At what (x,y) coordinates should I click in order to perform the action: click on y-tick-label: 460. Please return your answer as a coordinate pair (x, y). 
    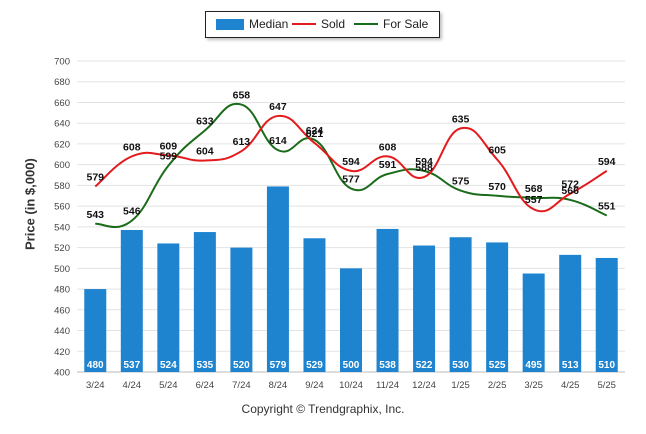
    Looking at the image, I should click on (62, 310).